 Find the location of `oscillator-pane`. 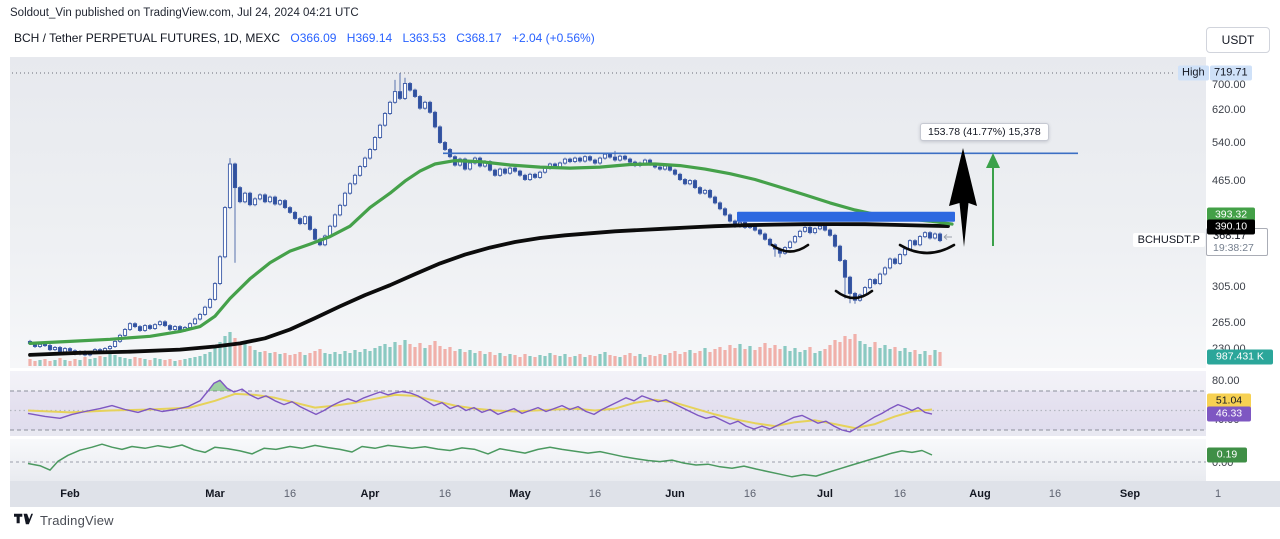

oscillator-pane is located at coordinates (608, 460).